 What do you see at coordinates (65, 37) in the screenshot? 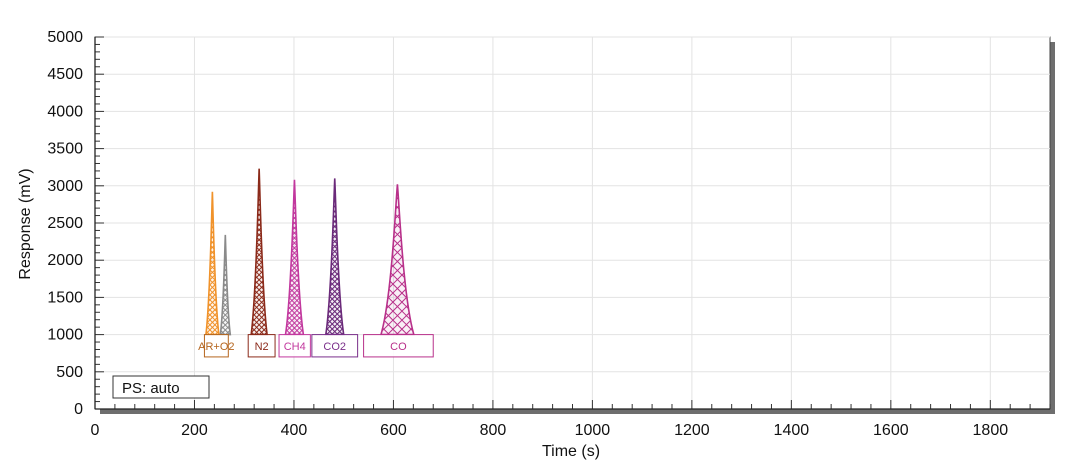
I see `y-tick-label: 5000` at bounding box center [65, 37].